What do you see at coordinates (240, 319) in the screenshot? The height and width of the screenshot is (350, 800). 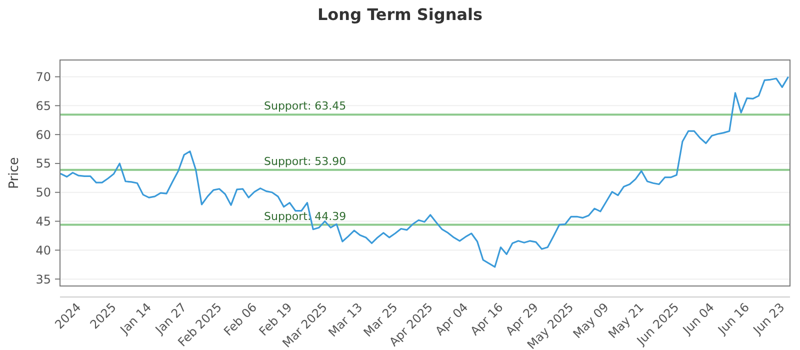 I see `x-tick-label: Feb 06` at bounding box center [240, 319].